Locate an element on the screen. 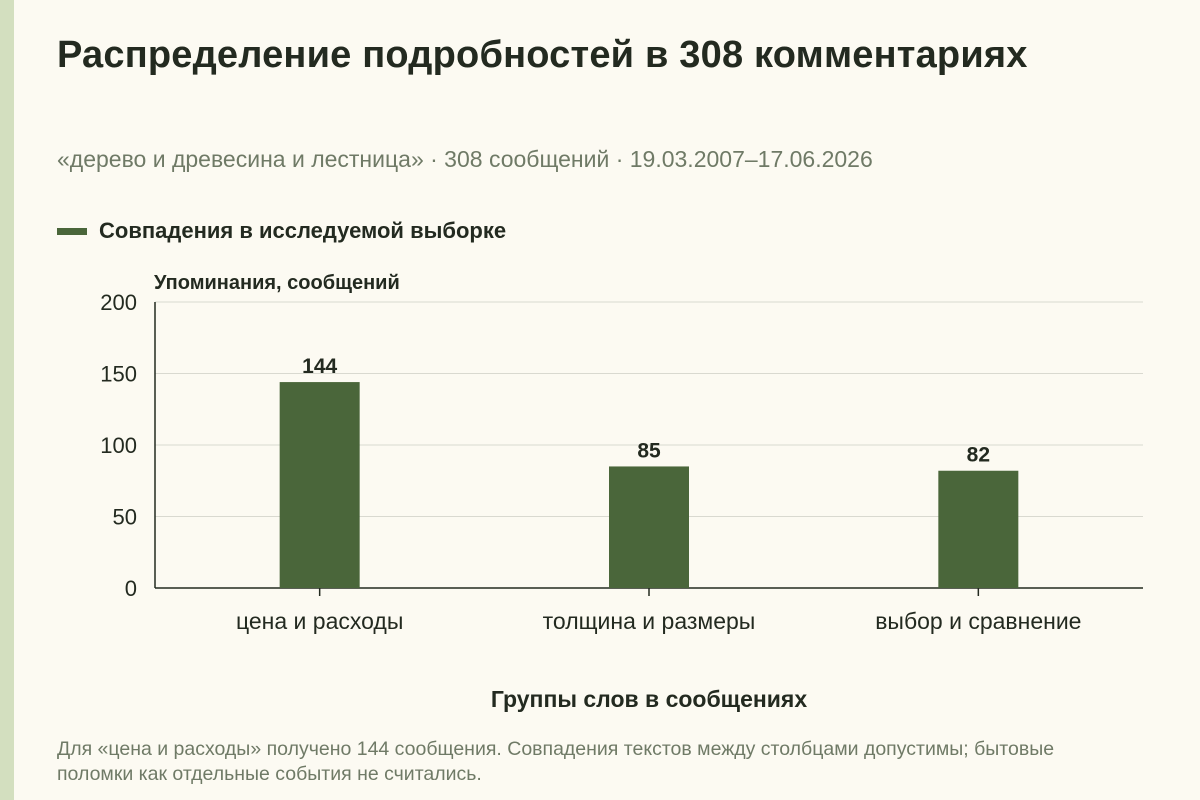  y-axis-label: Упоминания, сообщений is located at coordinates (277, 283).